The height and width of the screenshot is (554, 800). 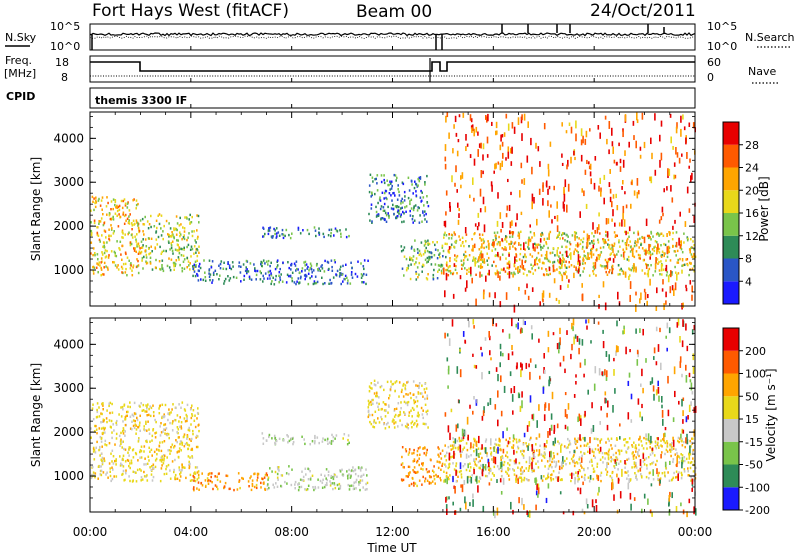 What do you see at coordinates (731, 339) in the screenshot?
I see `velocity-colorbar-swatch` at bounding box center [731, 339].